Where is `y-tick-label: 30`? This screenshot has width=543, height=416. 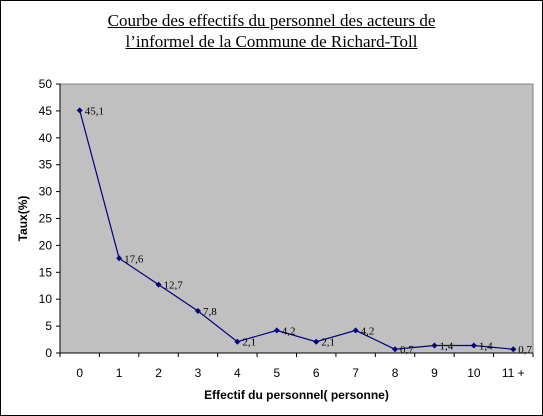 y-tick-label: 30 is located at coordinates (46, 192).